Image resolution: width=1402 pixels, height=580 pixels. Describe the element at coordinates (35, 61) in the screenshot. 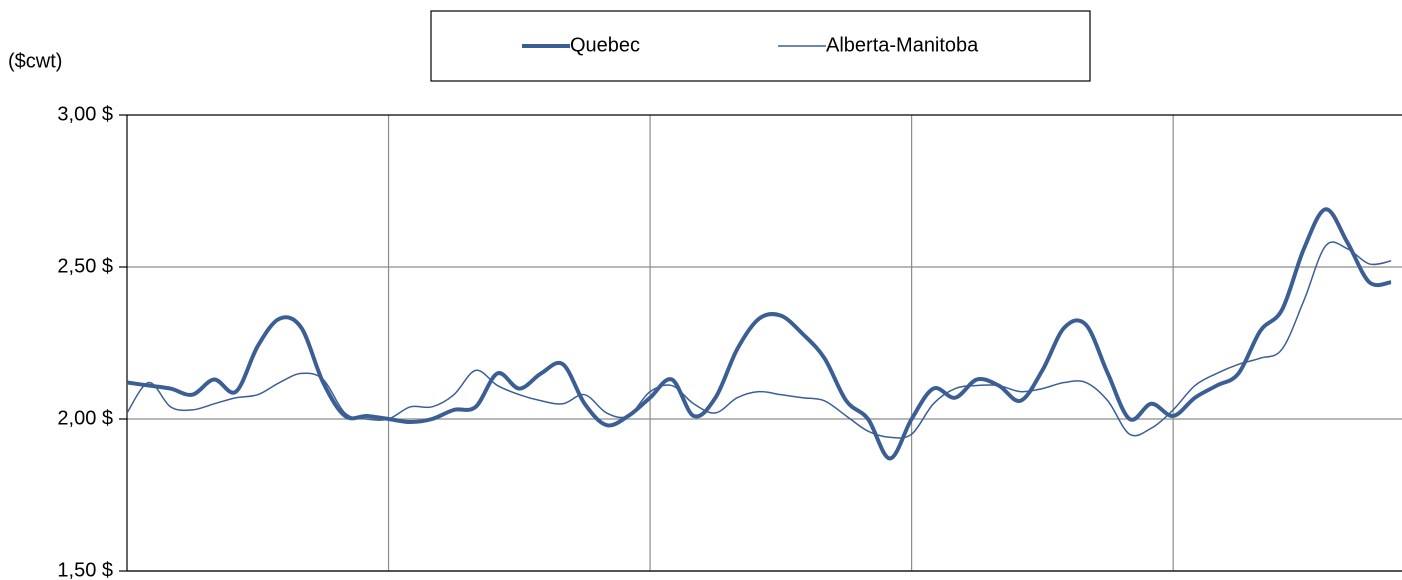

I see `y-axis-label: ($cwt)` at that location.